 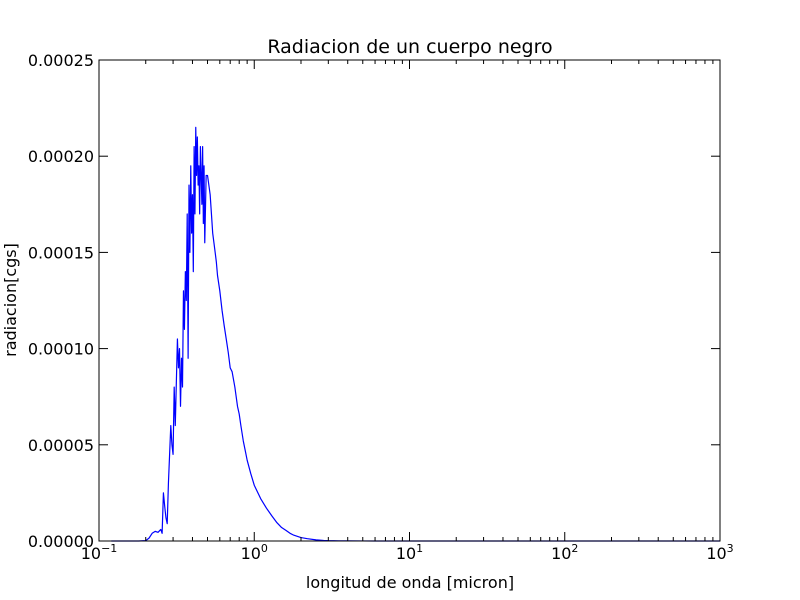 What do you see at coordinates (61, 445) in the screenshot?
I see `y-tick-label: 0.00005` at bounding box center [61, 445].